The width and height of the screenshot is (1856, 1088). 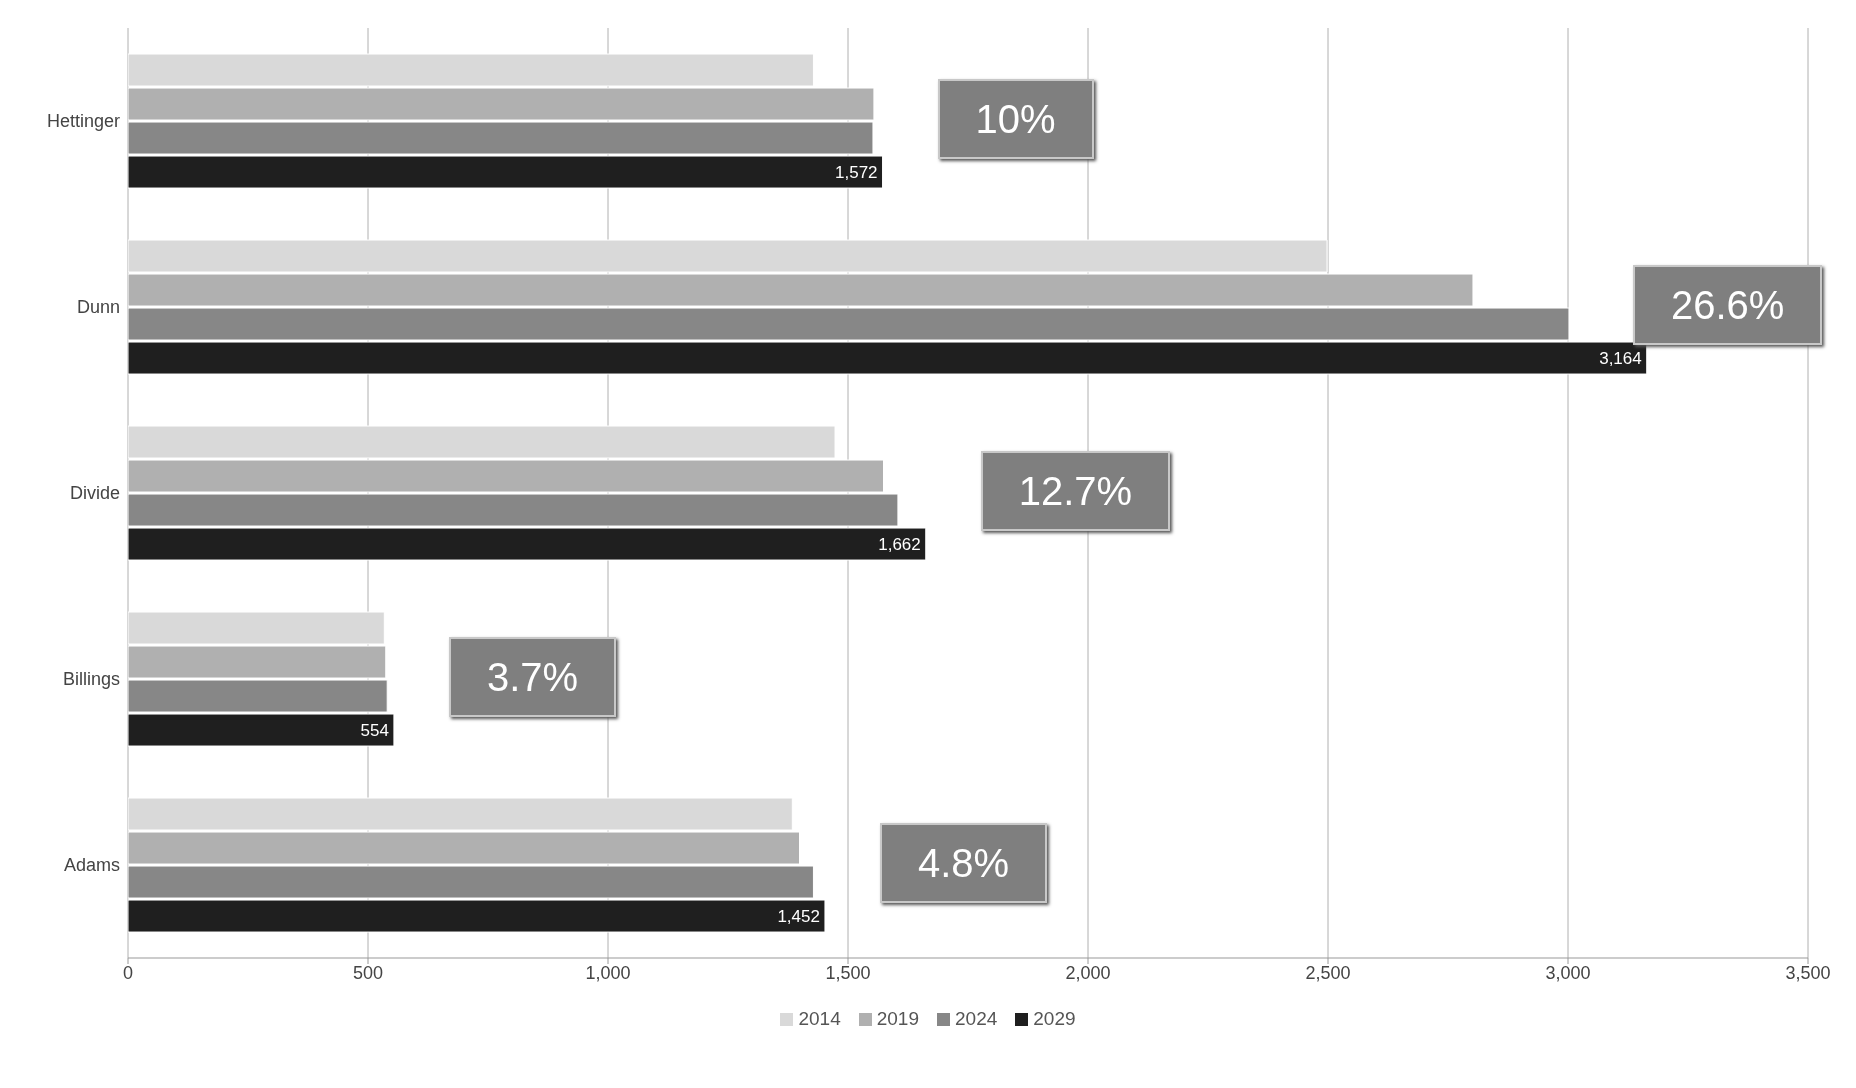 I want to click on x-tick-label: 0, so click(x=128, y=972).